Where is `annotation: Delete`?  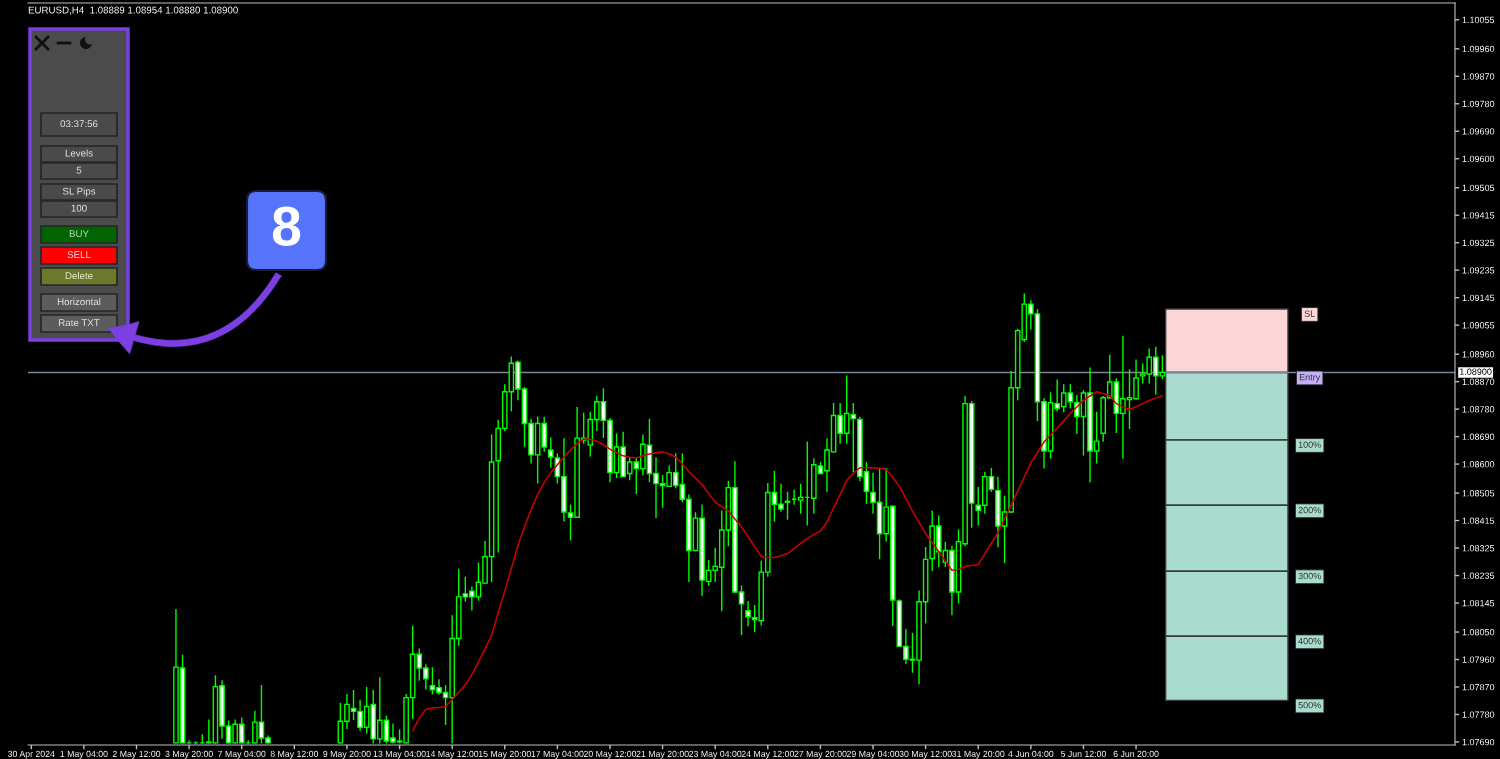
annotation: Delete is located at coordinates (79, 275).